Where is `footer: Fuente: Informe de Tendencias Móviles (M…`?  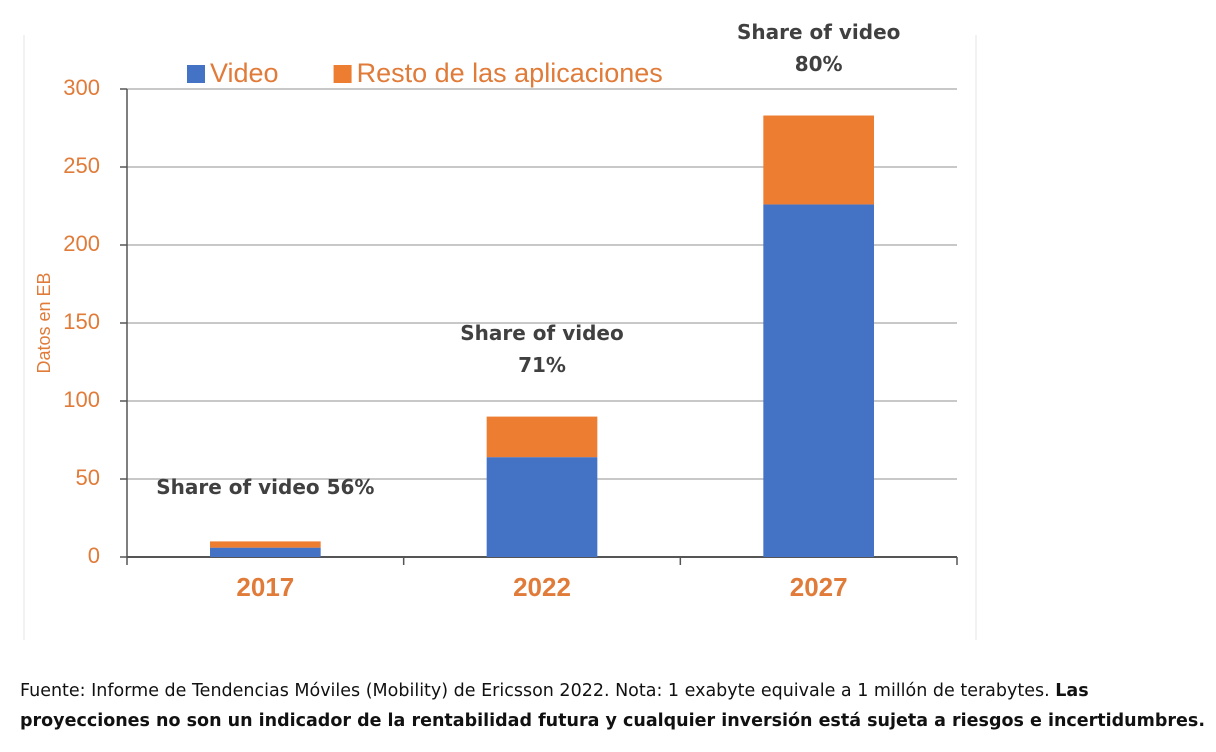 footer: Fuente: Informe de Tendencias Móviles (M… is located at coordinates (615, 706).